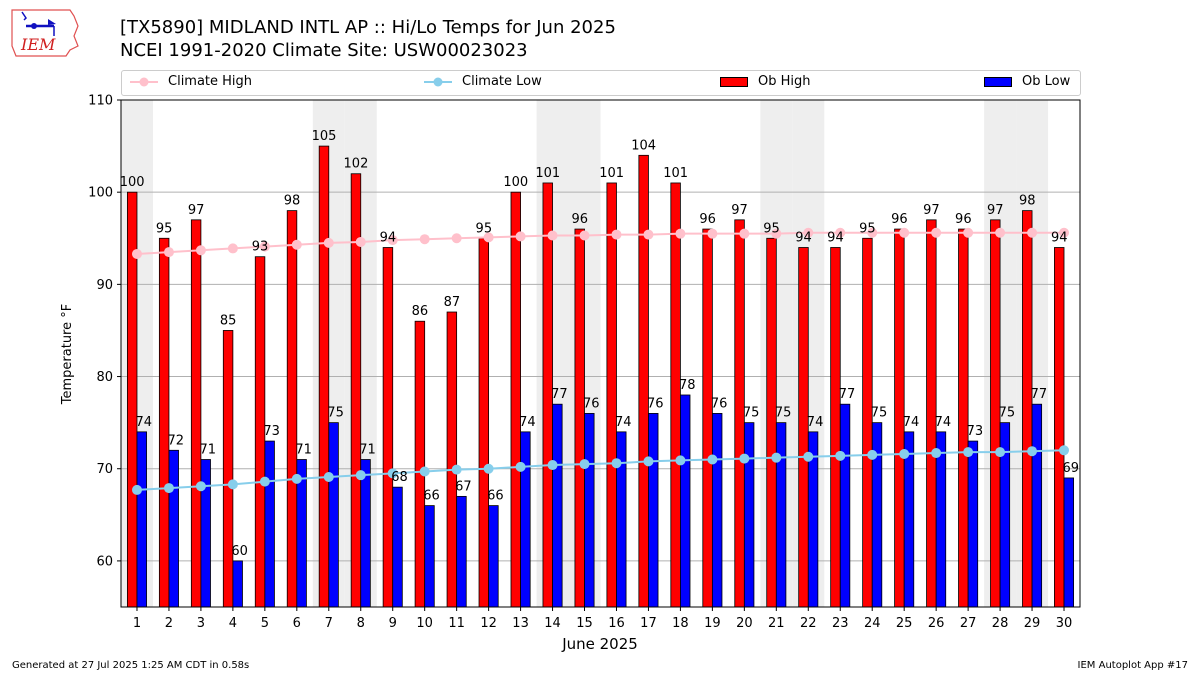  I want to click on ob-low-label: 69, so click(1071, 468).